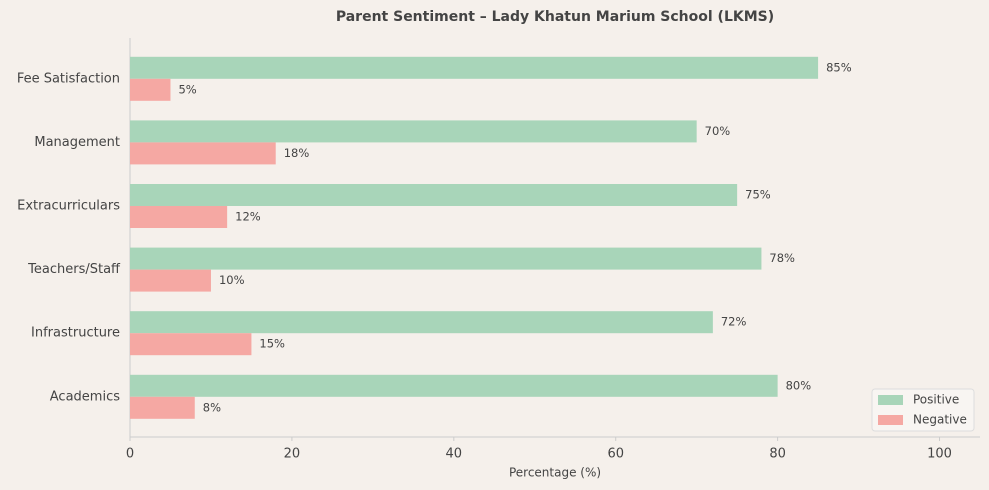 The width and height of the screenshot is (989, 490). What do you see at coordinates (212, 407) in the screenshot?
I see `data-label: 8%` at bounding box center [212, 407].